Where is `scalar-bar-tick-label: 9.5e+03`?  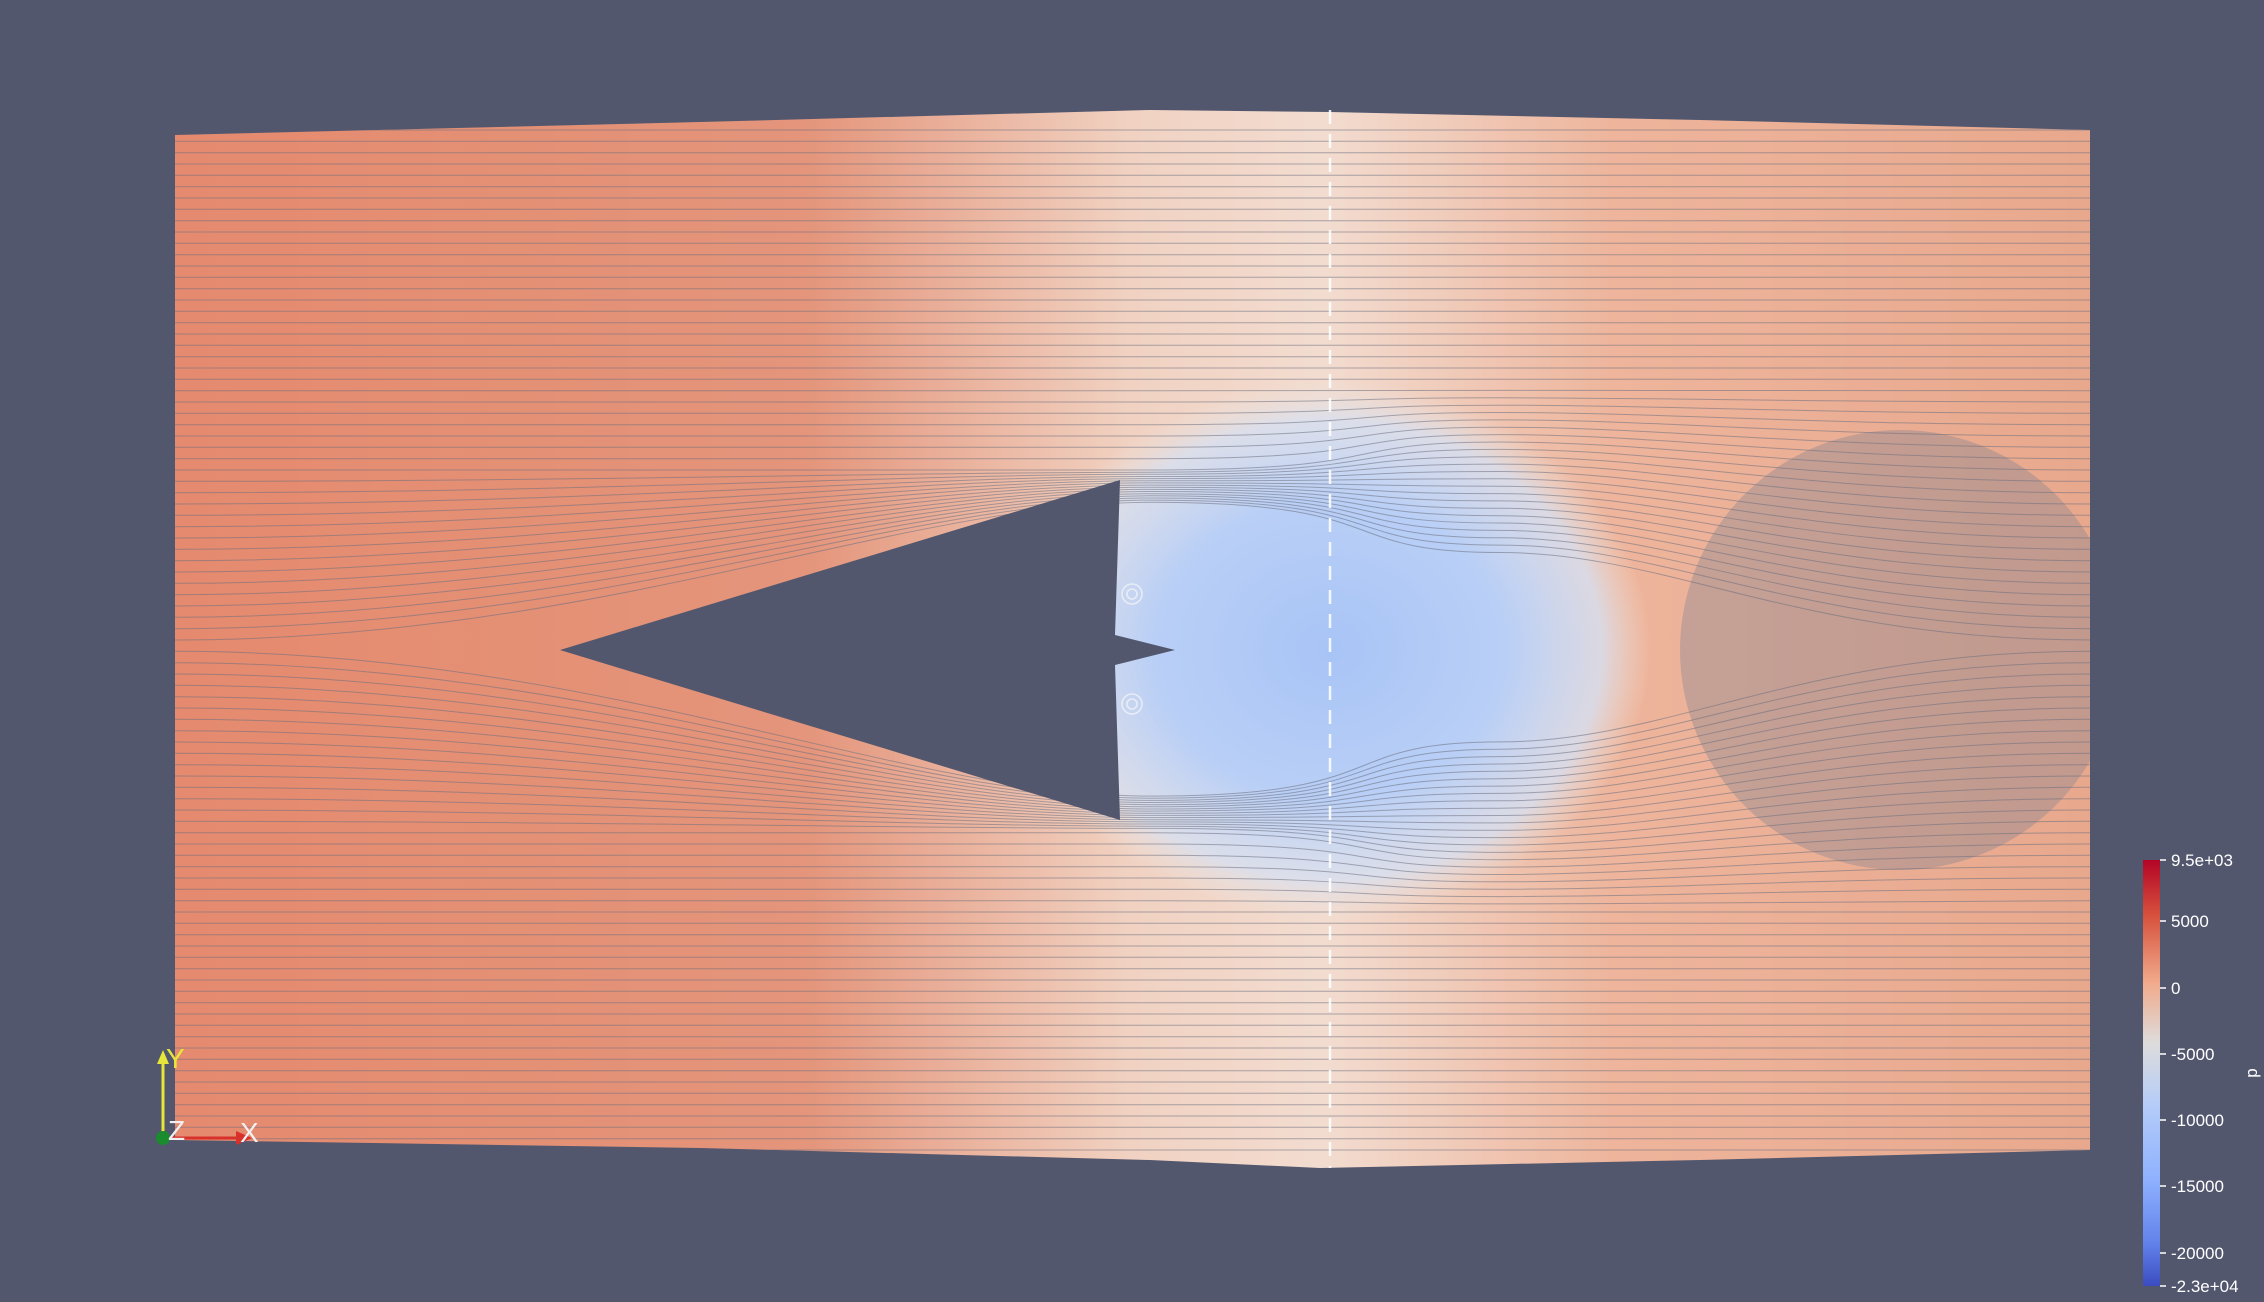 scalar-bar-tick-label: 9.5e+03 is located at coordinates (2202, 860).